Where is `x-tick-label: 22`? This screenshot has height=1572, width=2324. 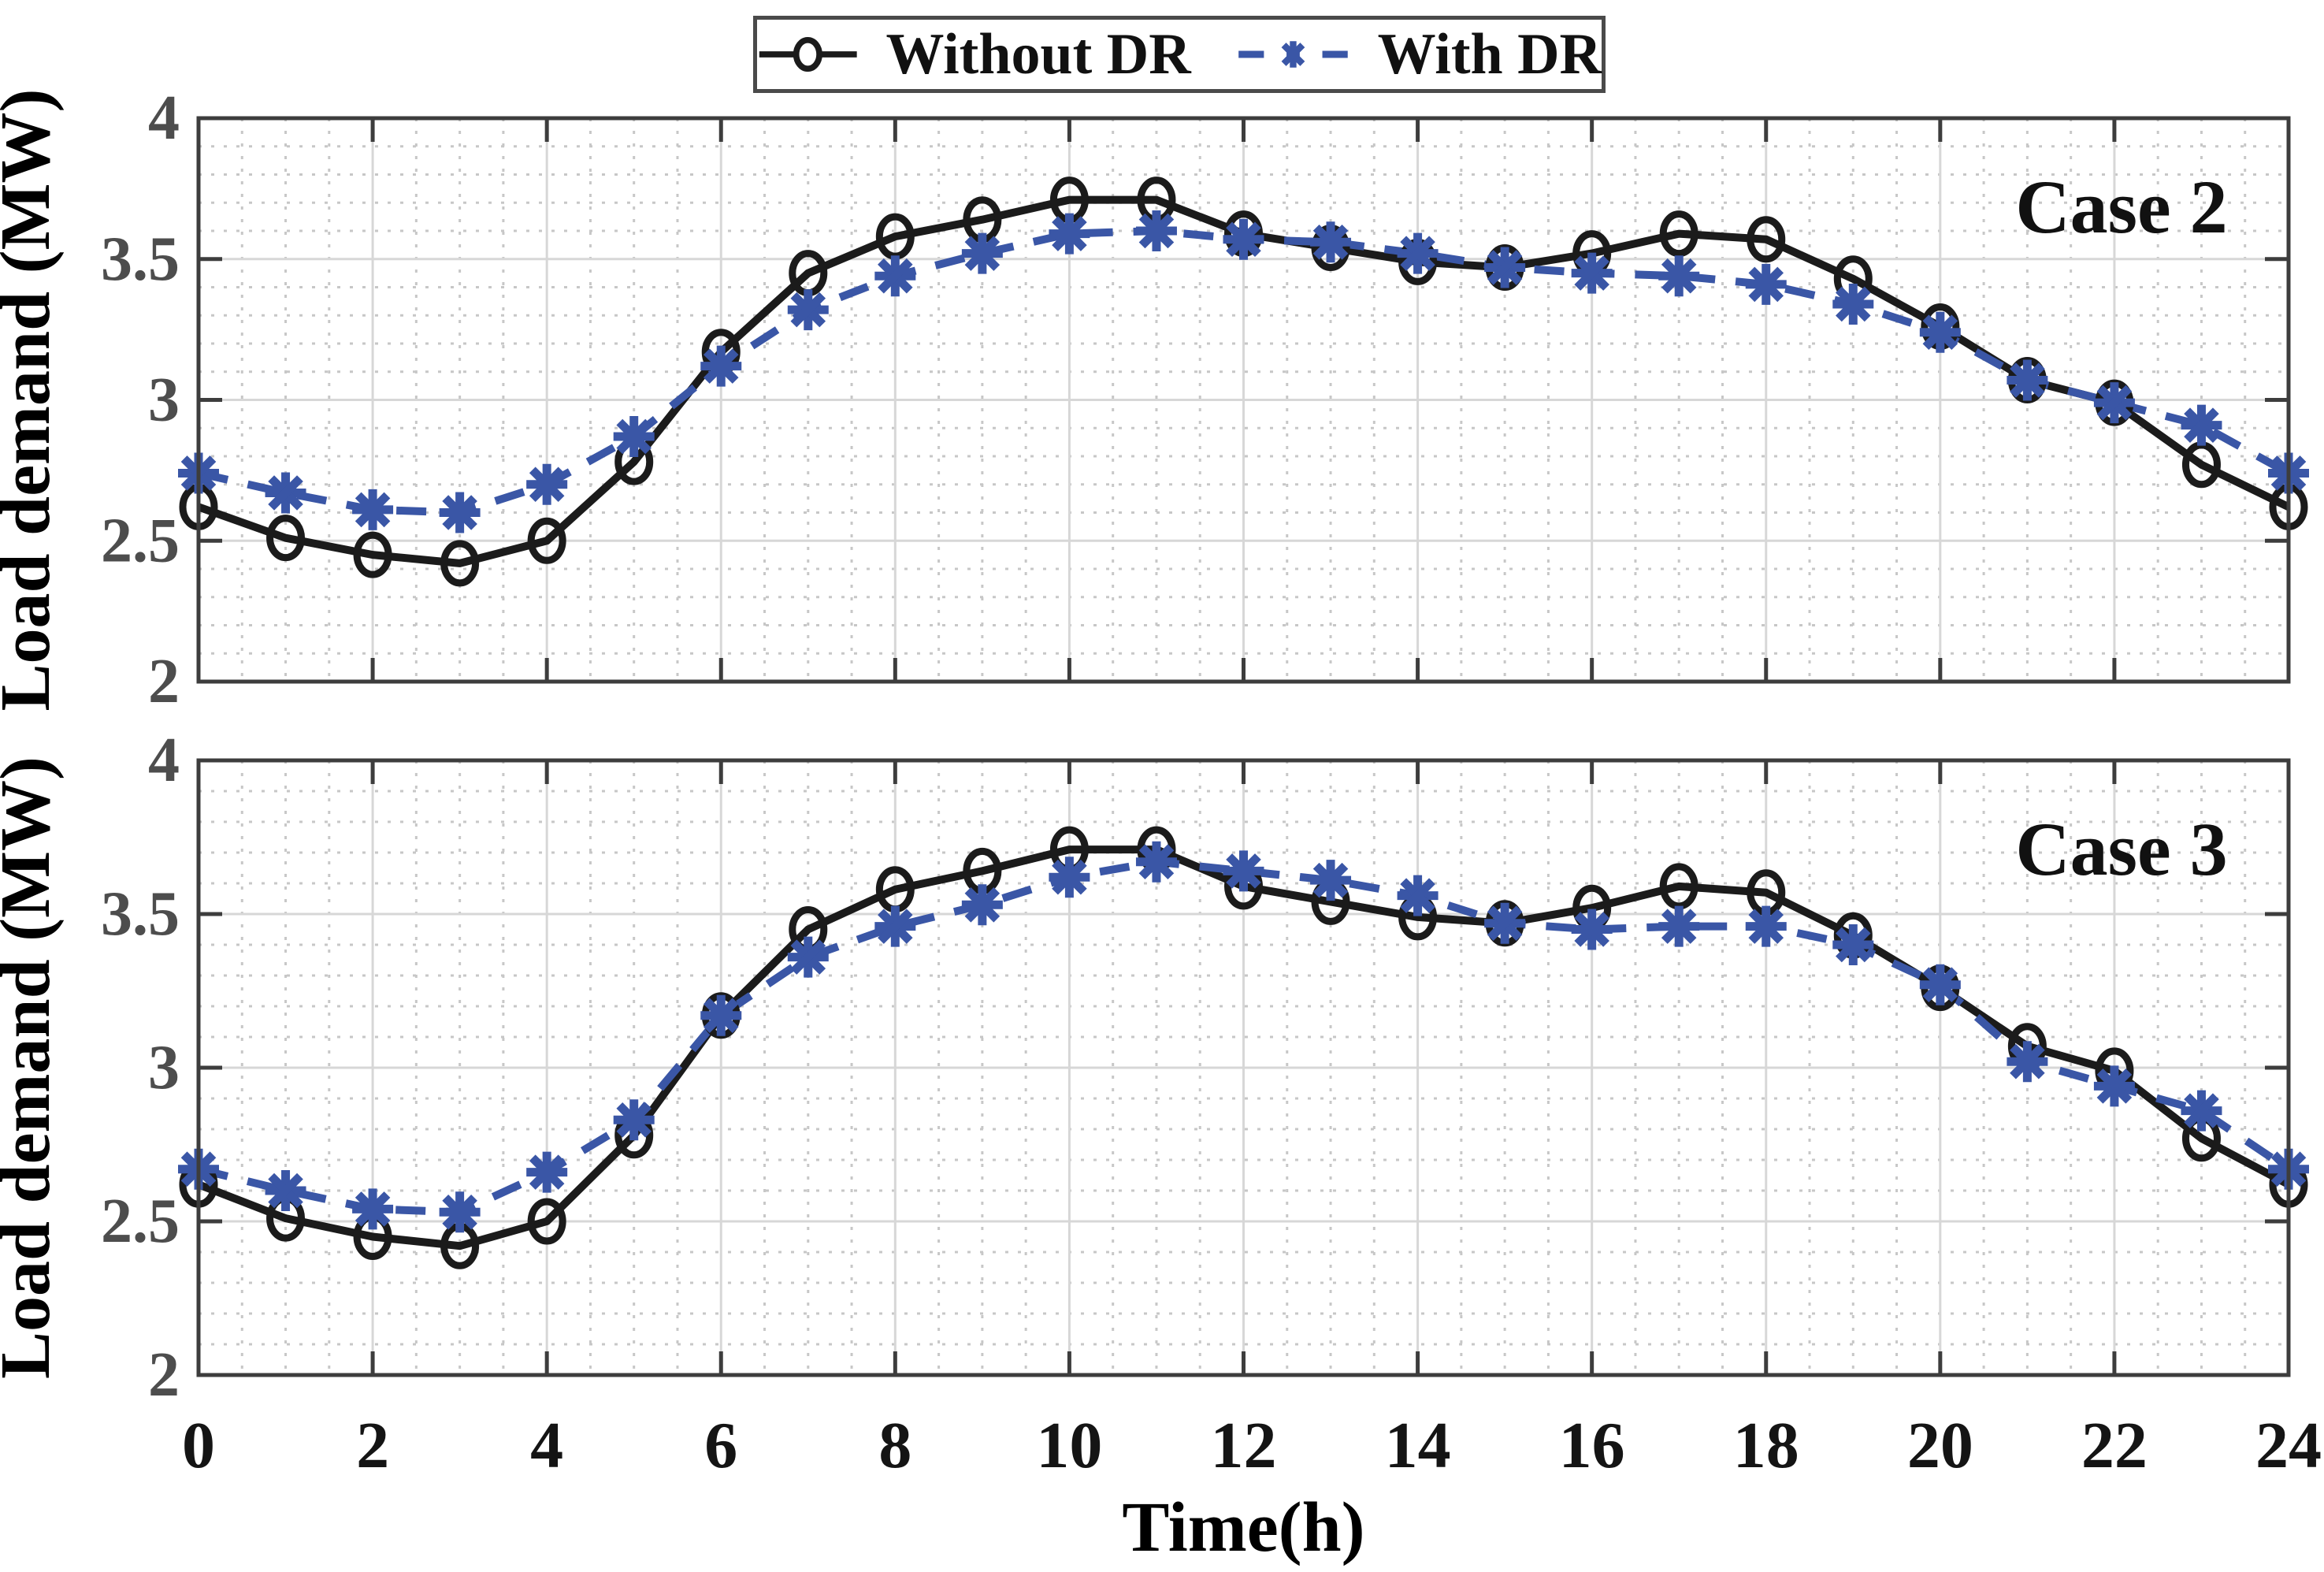 x-tick-label: 22 is located at coordinates (2114, 1445).